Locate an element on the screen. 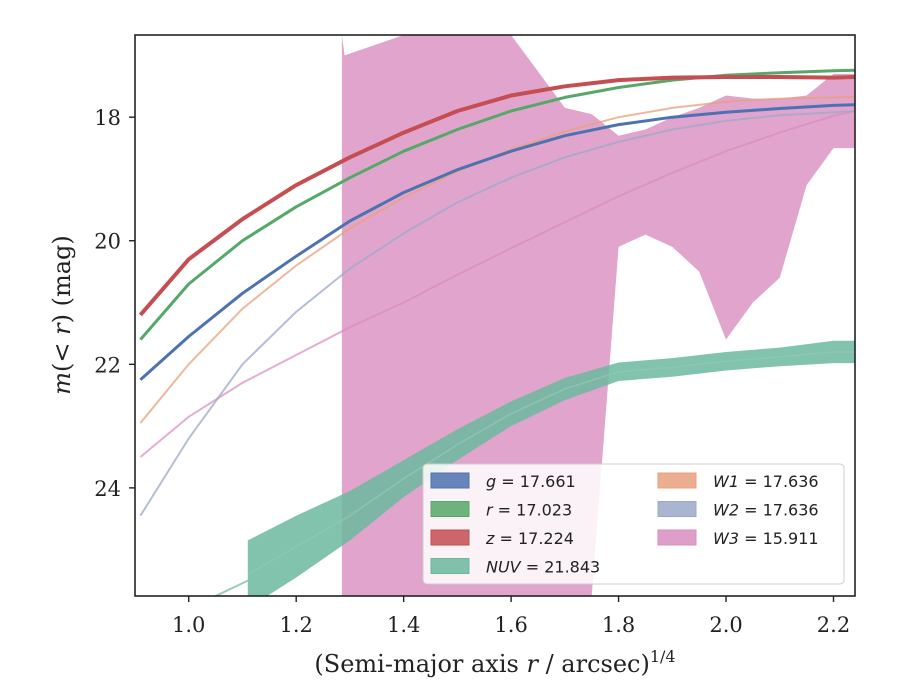 Image resolution: width=900 pixels, height=700 pixels. legend-label: NUV = 21.843 is located at coordinates (543, 567).